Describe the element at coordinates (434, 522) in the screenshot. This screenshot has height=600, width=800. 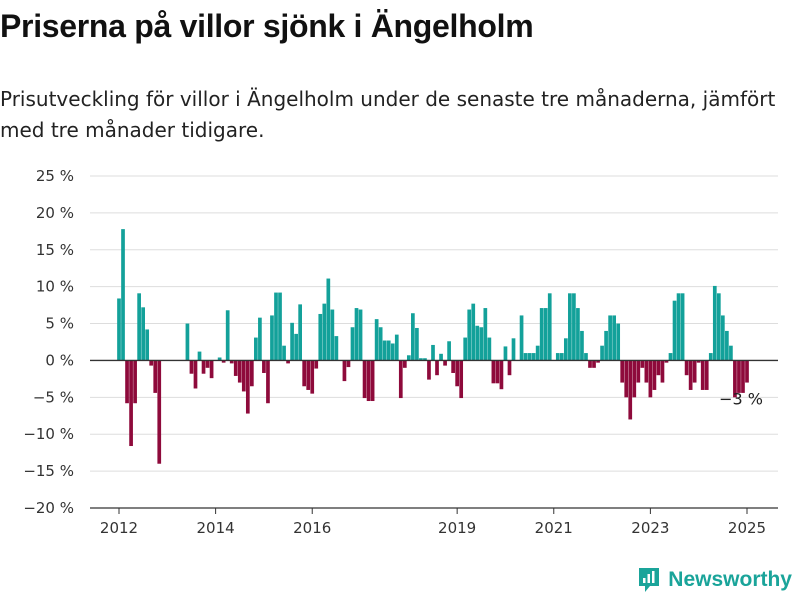
I see `x-axis-ticks: 2012 2014 2016 2019 2021 2023 2025` at that location.